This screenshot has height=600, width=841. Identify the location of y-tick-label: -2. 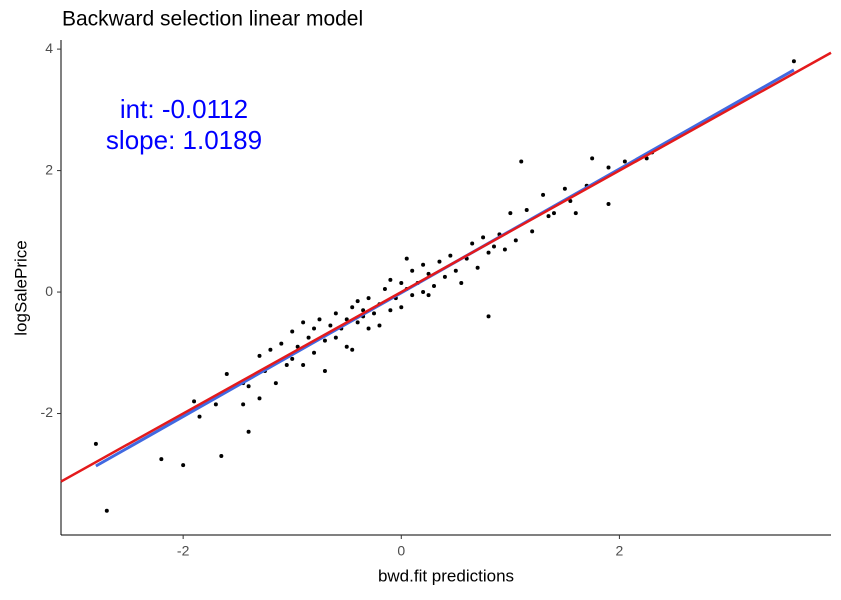
(47, 412).